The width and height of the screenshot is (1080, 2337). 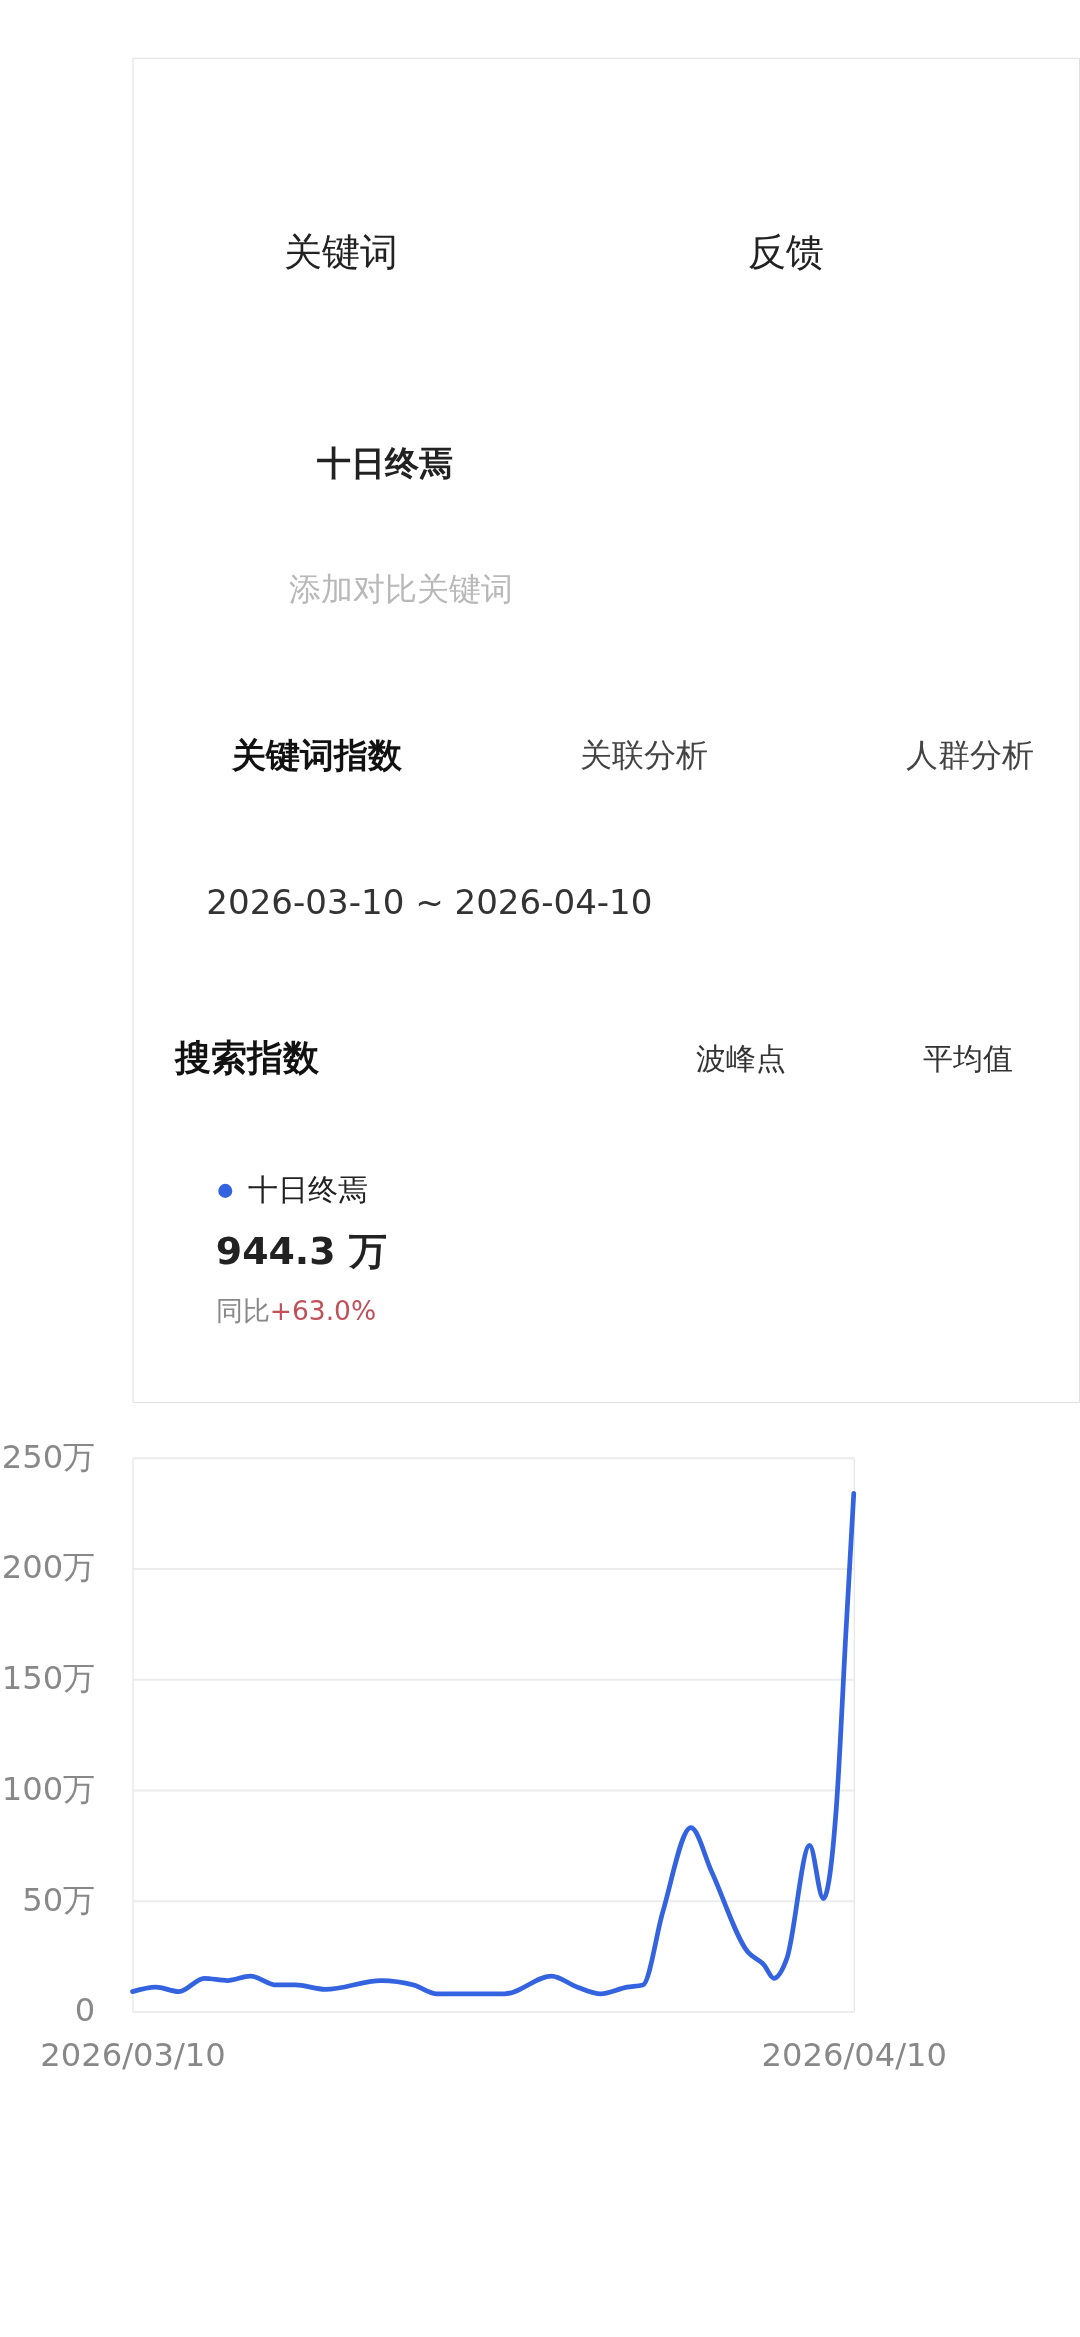 I want to click on text: 同比, so click(x=242, y=1310).